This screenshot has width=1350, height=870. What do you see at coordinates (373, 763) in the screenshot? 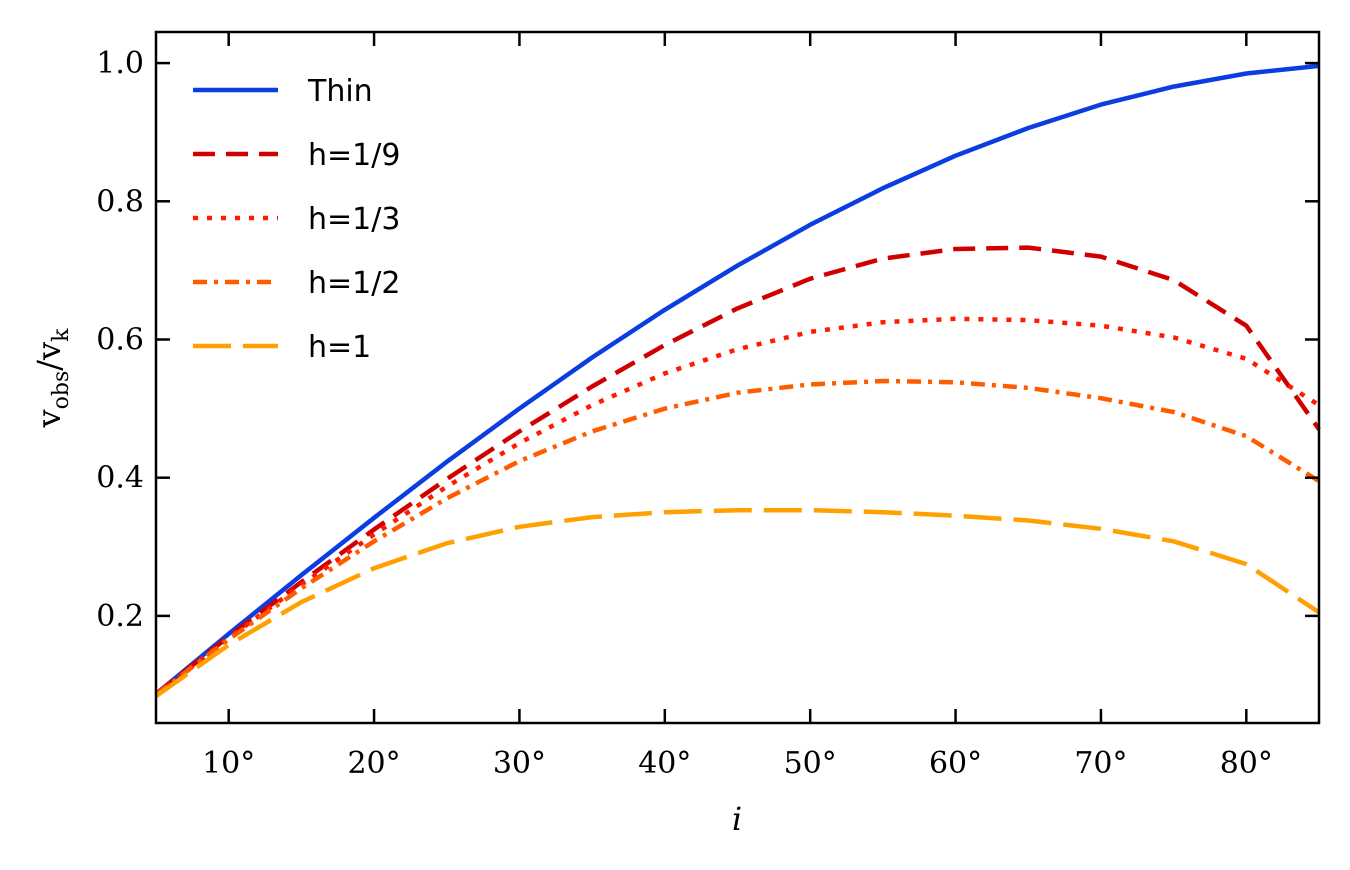
I see `x-tick-label: 20°` at bounding box center [373, 763].